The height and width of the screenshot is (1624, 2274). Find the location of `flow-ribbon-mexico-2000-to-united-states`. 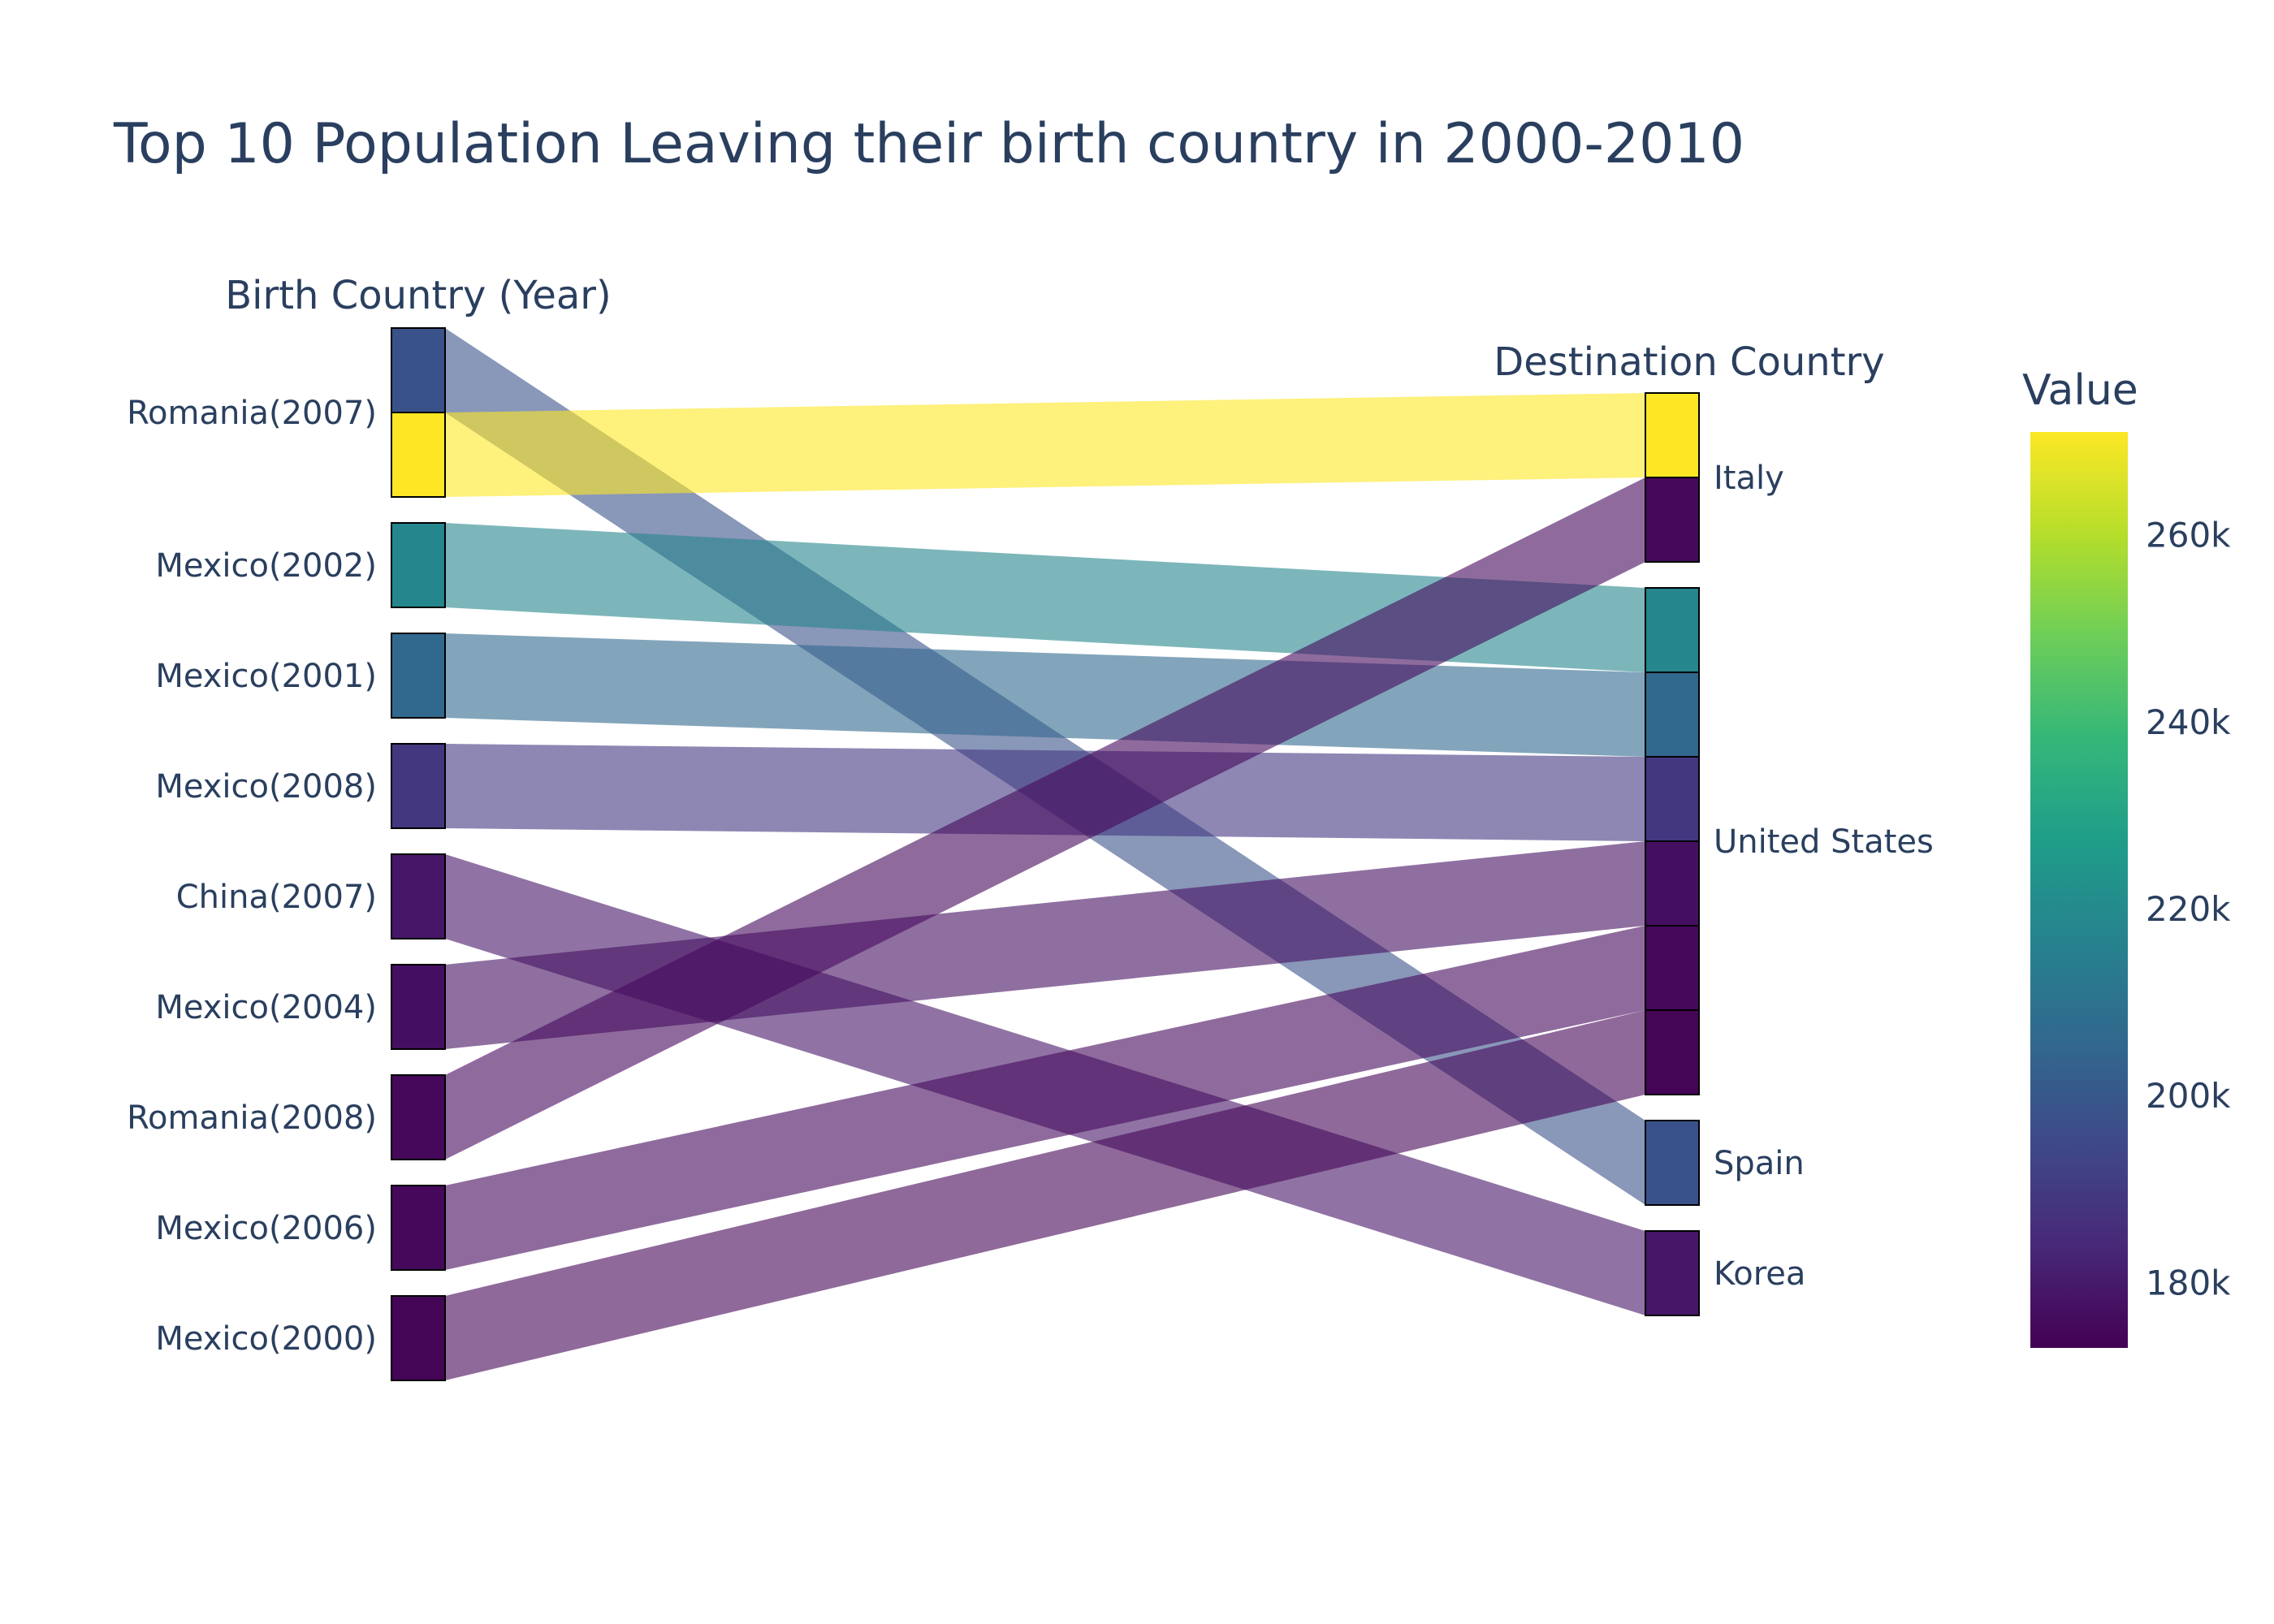

flow-ribbon-mexico-2000-to-united-states is located at coordinates (1045, 1195).